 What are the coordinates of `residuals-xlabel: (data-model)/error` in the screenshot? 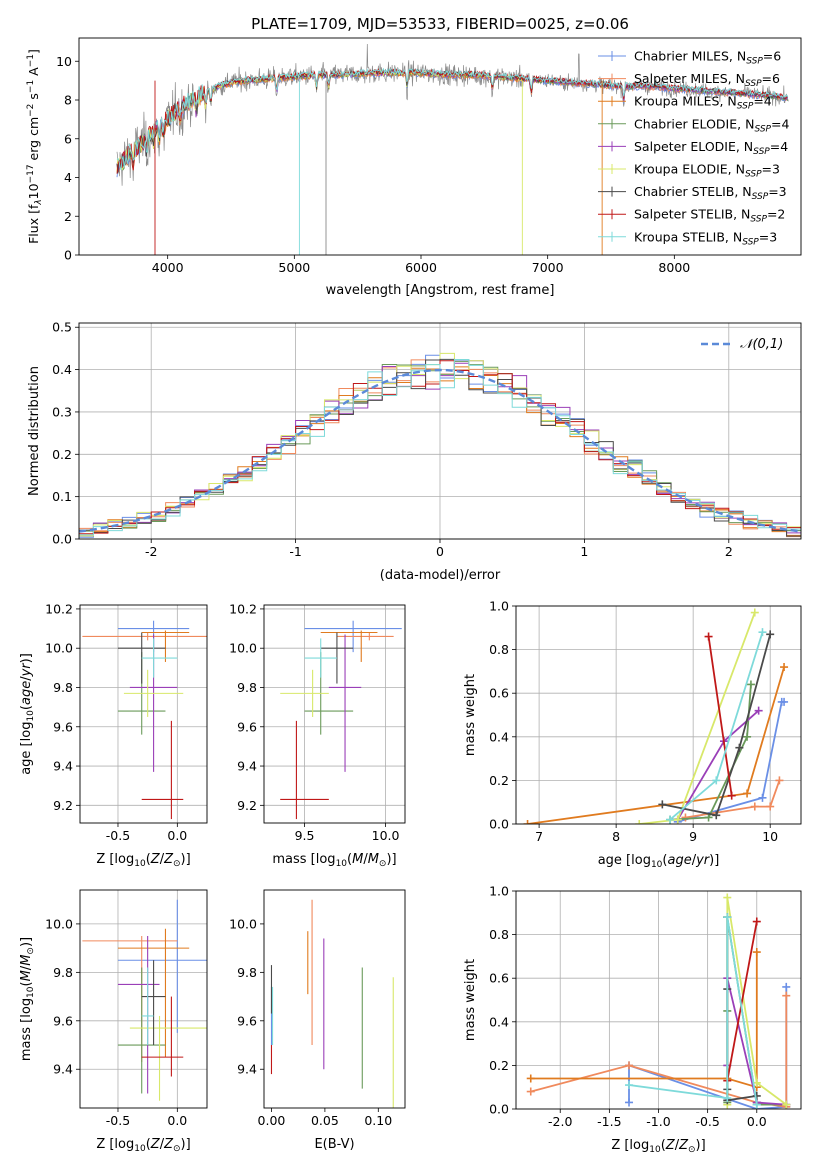 It's located at (440, 575).